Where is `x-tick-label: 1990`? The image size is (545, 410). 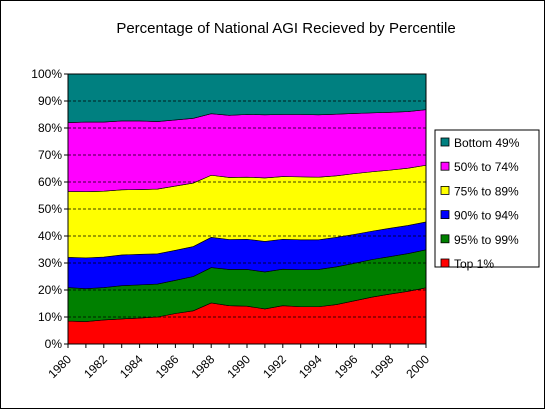
x-tick-label: 1990 is located at coordinates (238, 366).